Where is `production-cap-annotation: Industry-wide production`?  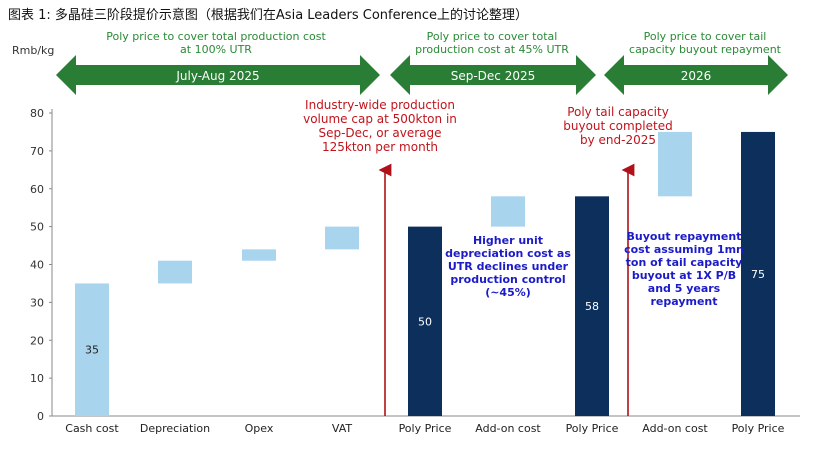
production-cap-annotation: Industry-wide production is located at coordinates (380, 105).